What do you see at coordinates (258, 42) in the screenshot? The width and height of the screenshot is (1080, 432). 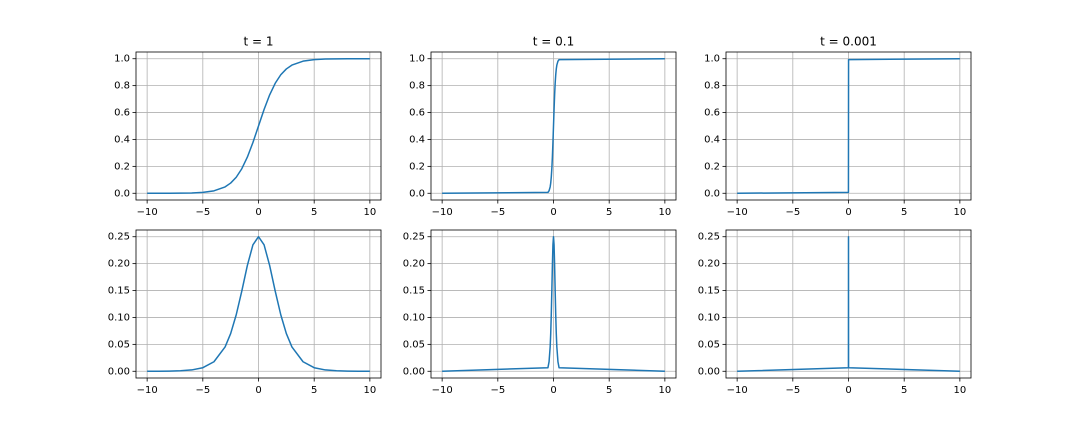 I see `subplot-title: t = 1` at bounding box center [258, 42].